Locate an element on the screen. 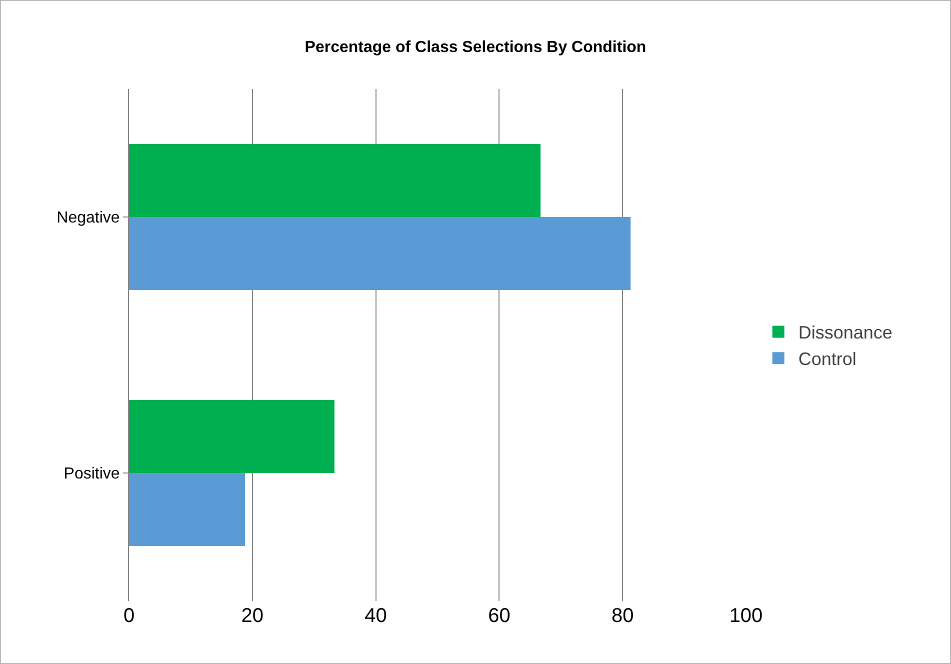 This screenshot has width=951, height=664. y-tick-label: Negative is located at coordinates (88, 218).